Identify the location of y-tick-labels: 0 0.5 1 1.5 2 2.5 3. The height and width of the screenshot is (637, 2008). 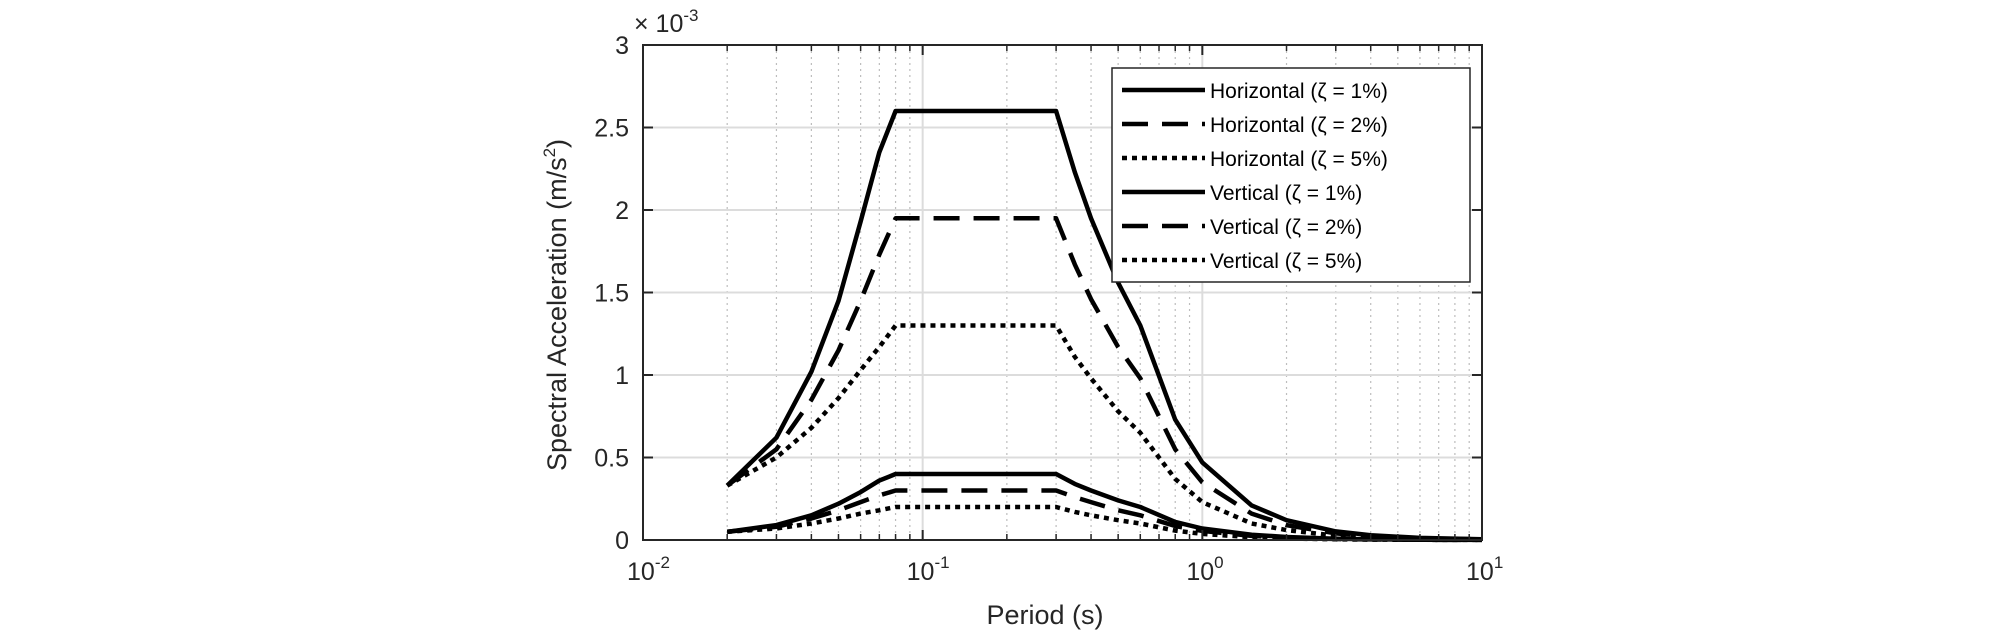
(611, 293).